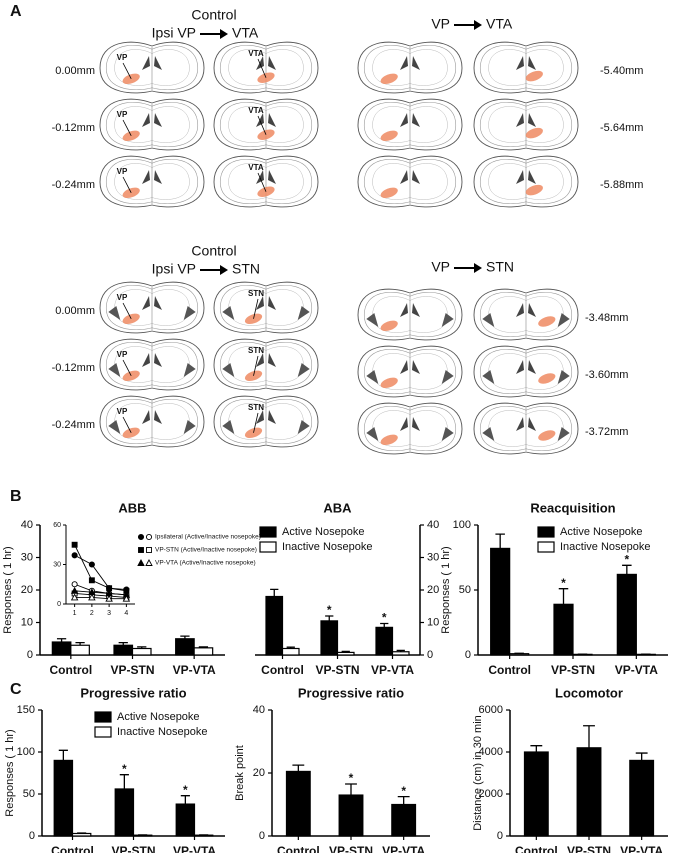 This screenshot has height=853, width=686. What do you see at coordinates (27, 525) in the screenshot?
I see `y-tick-label: 40` at bounding box center [27, 525].